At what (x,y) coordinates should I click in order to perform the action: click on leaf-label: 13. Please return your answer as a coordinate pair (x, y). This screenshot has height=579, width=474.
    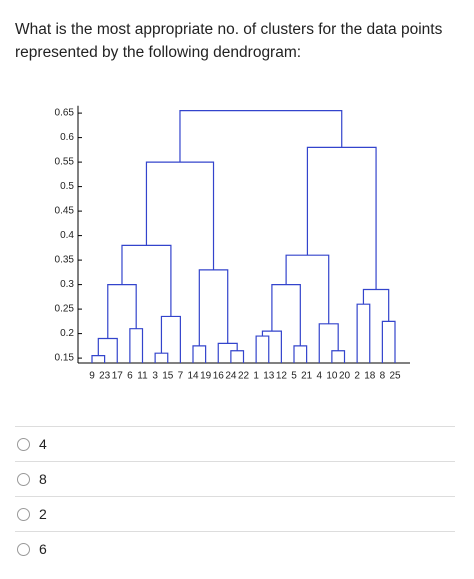
    Looking at the image, I should click on (269, 376).